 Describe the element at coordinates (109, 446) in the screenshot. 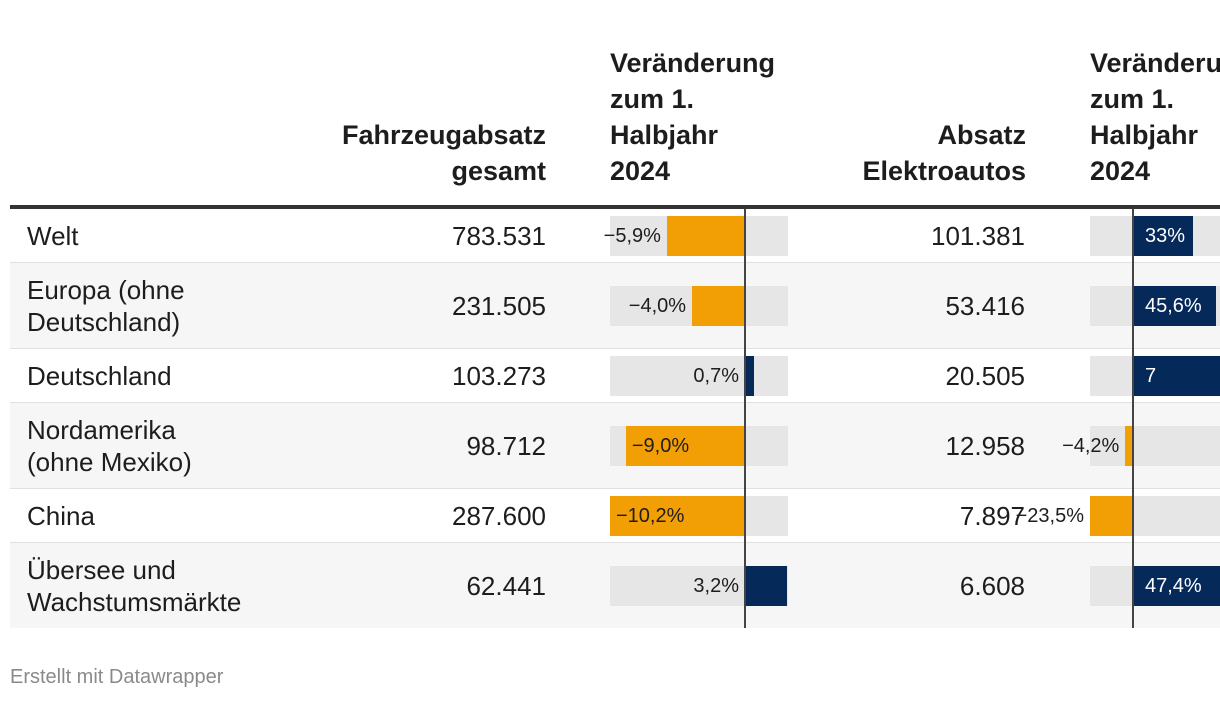

I see `region-label: Nordamerika (ohne Mexiko)` at that location.